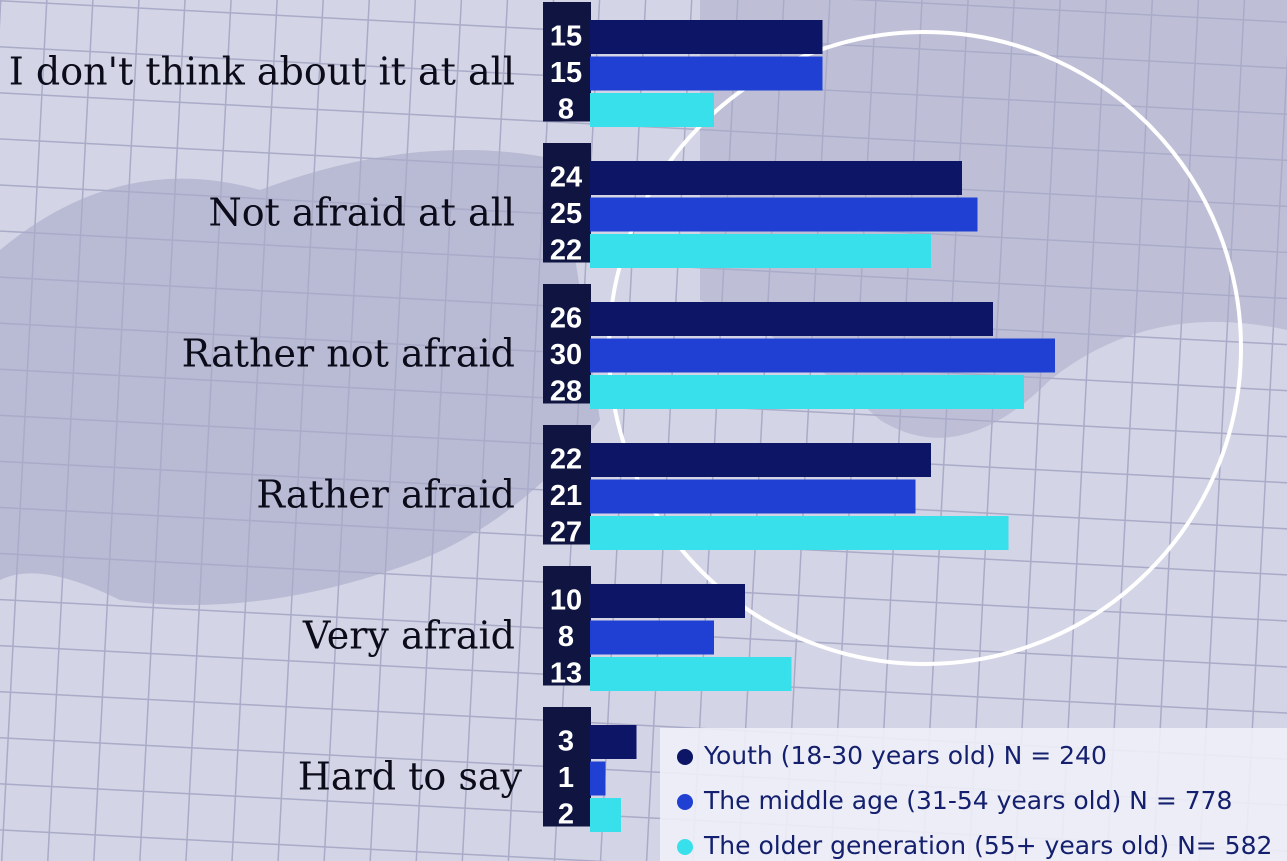 This screenshot has width=1287, height=861. Describe the element at coordinates (566, 674) in the screenshot. I see `value-label: 13` at that location.